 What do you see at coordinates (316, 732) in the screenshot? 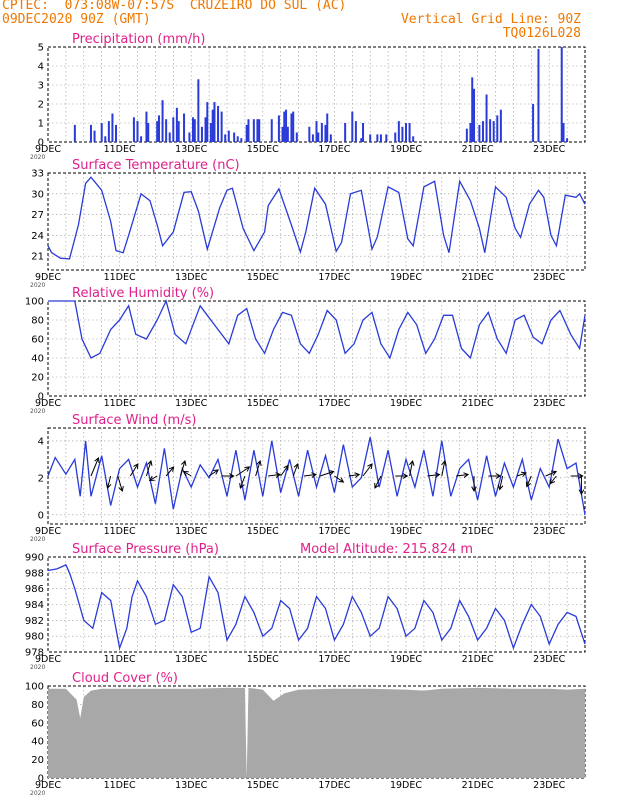
I see `cloud-cover-area` at bounding box center [316, 732].